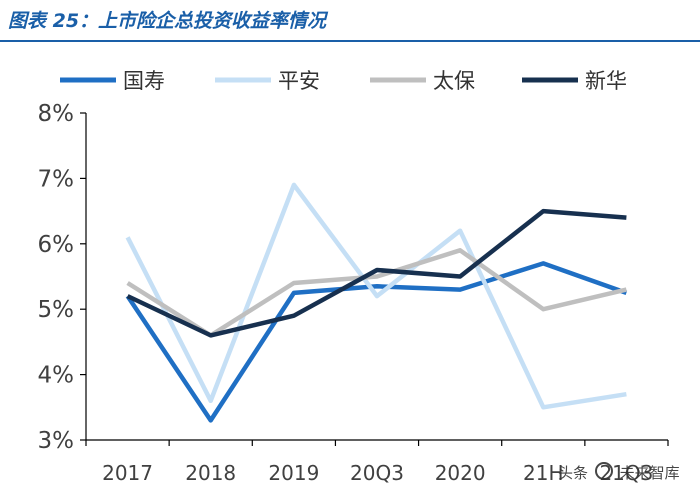  What do you see at coordinates (56, 245) in the screenshot?
I see `y-tick-label: 6%` at bounding box center [56, 245].